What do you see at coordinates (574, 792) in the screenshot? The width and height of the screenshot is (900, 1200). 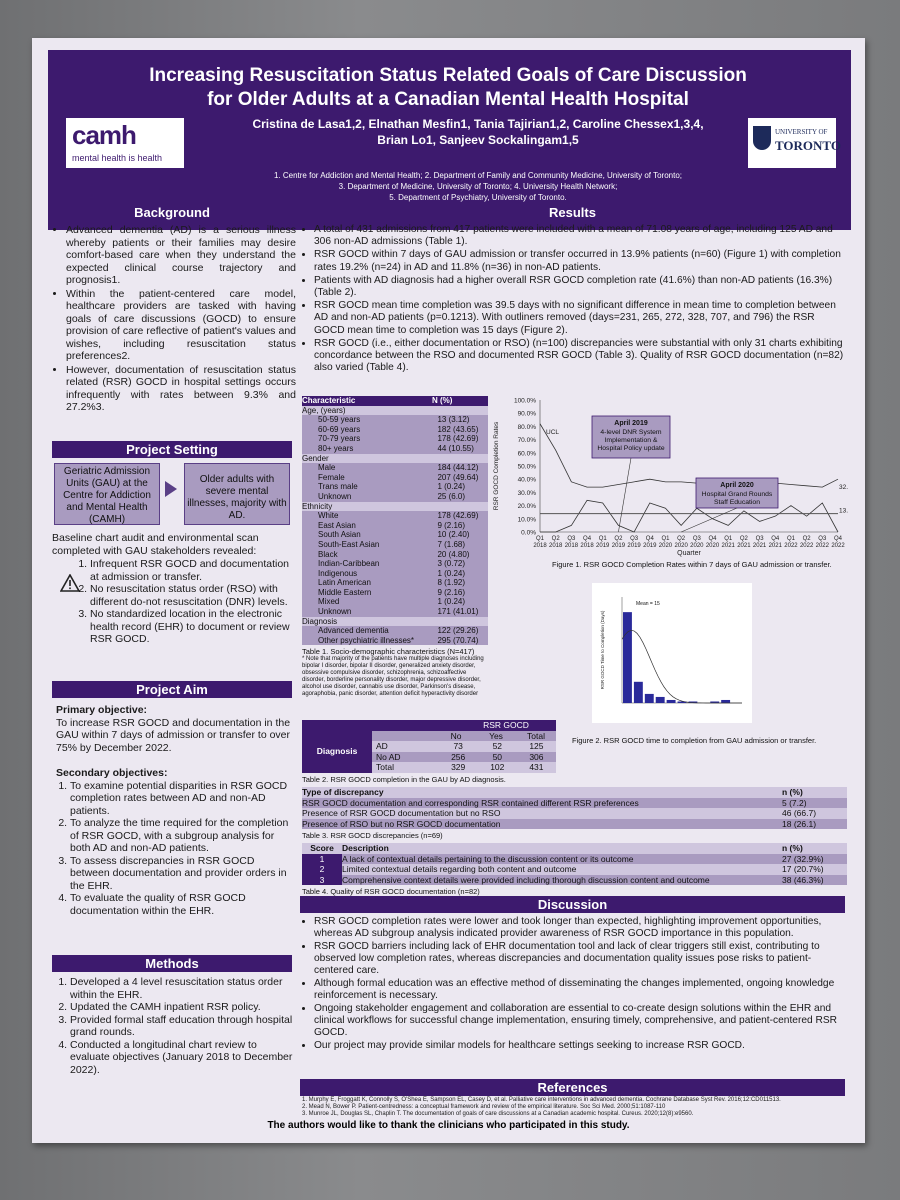 I see `table-row: Type of discrepancy n (%)` at bounding box center [574, 792].